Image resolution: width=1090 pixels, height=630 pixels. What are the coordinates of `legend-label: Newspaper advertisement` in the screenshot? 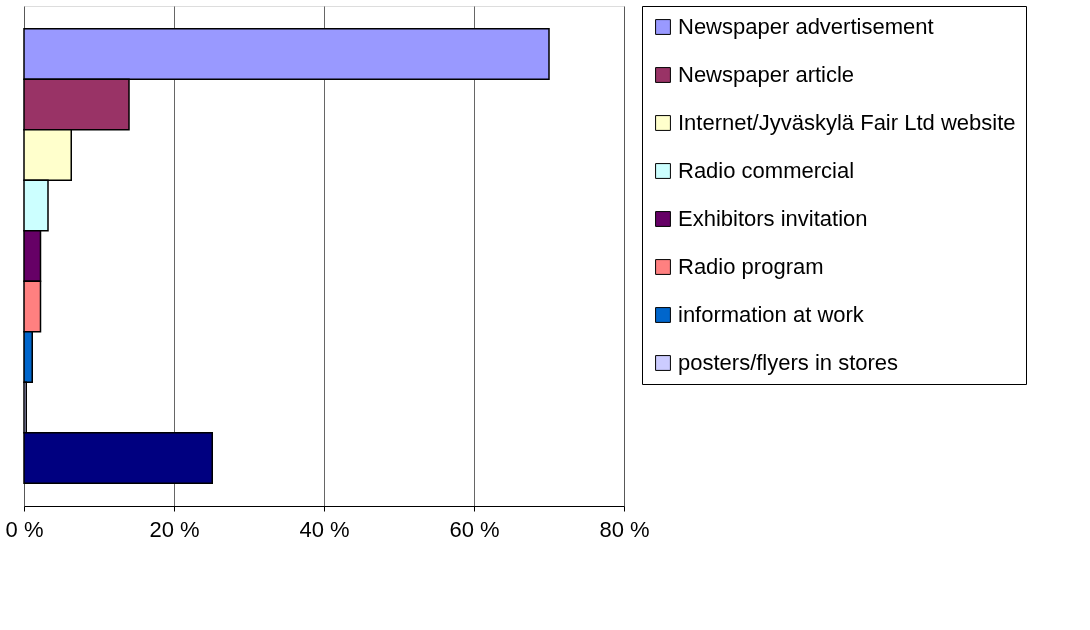 It's located at (806, 26).